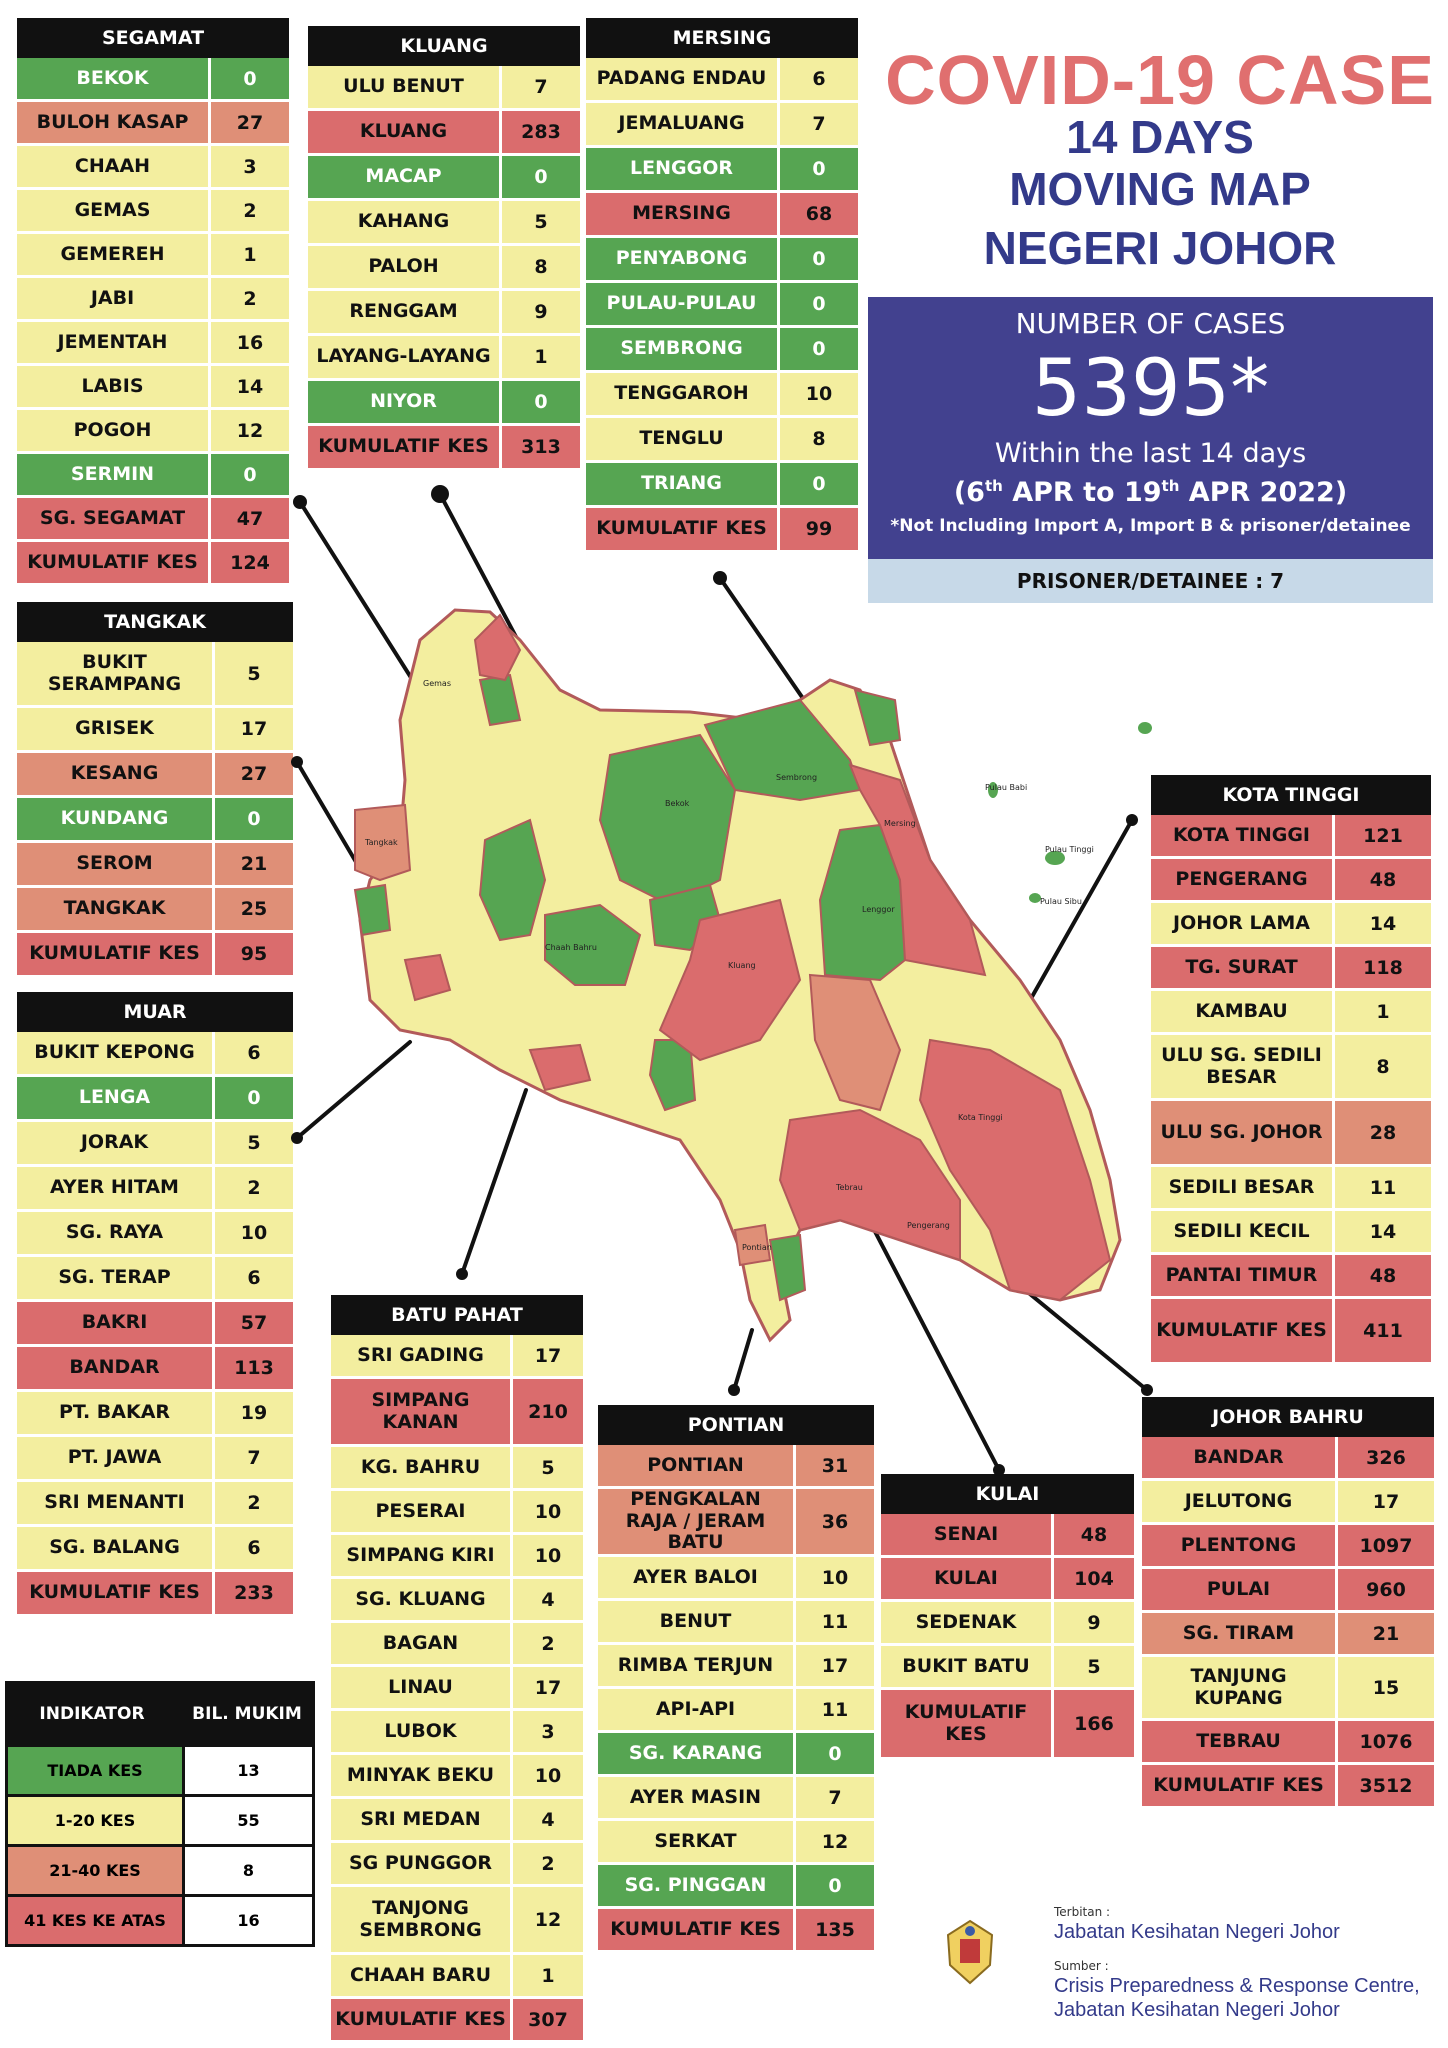  What do you see at coordinates (116, 673) in the screenshot?
I see `mukim-name: BUKIT SERAMPANG` at bounding box center [116, 673].